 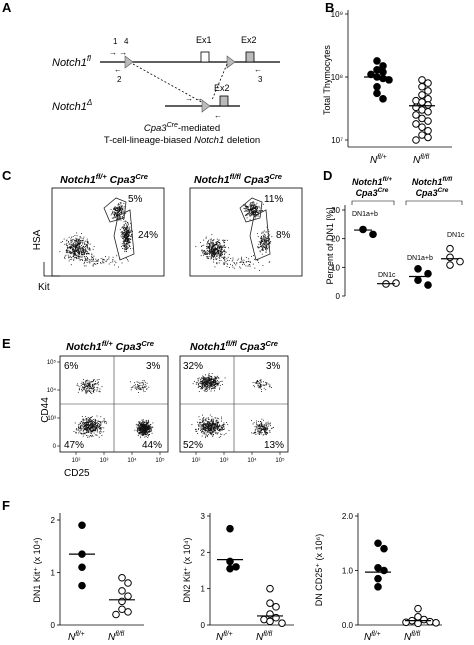 I want to click on panel-e-right-q1: 32%, so click(x=193, y=366).